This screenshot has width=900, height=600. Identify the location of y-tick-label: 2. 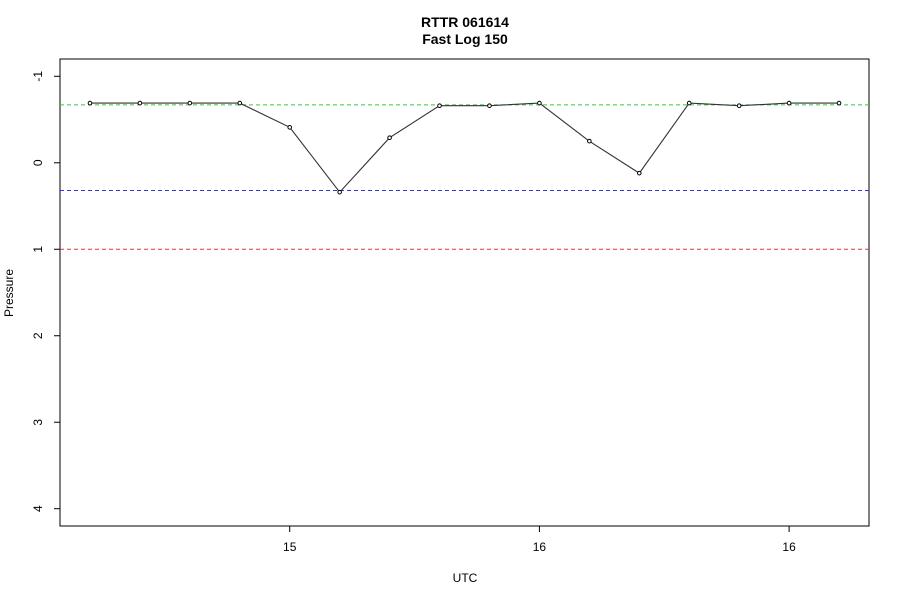
(38, 335).